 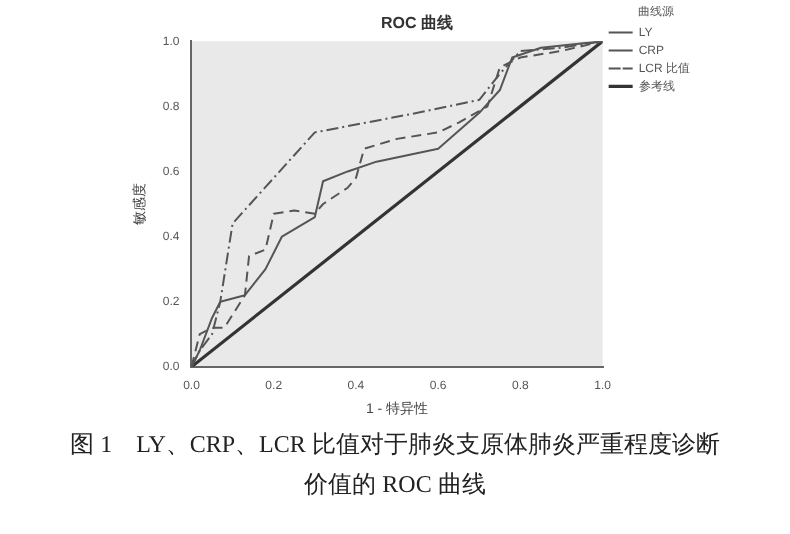 I want to click on chart-title: ROC 曲线, so click(x=417, y=23).